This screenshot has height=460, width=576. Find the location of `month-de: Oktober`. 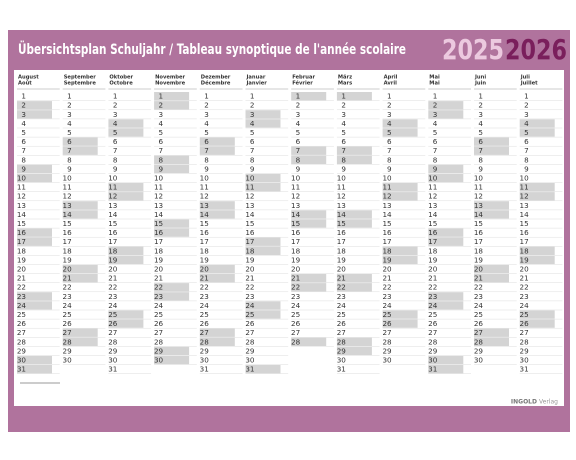

month-de: Oktober is located at coordinates (121, 78).